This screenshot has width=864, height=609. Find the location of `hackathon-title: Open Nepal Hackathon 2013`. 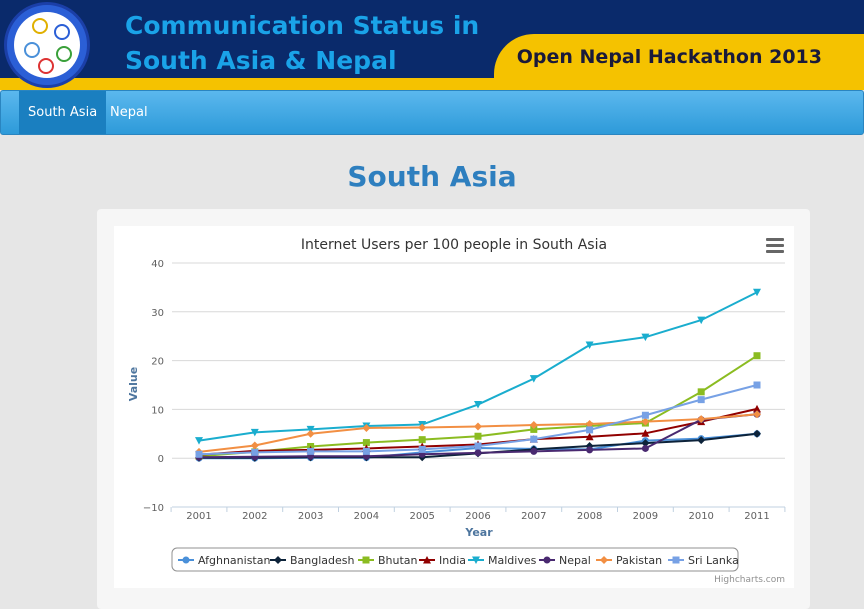

hackathon-title: Open Nepal Hackathon 2013 is located at coordinates (669, 57).